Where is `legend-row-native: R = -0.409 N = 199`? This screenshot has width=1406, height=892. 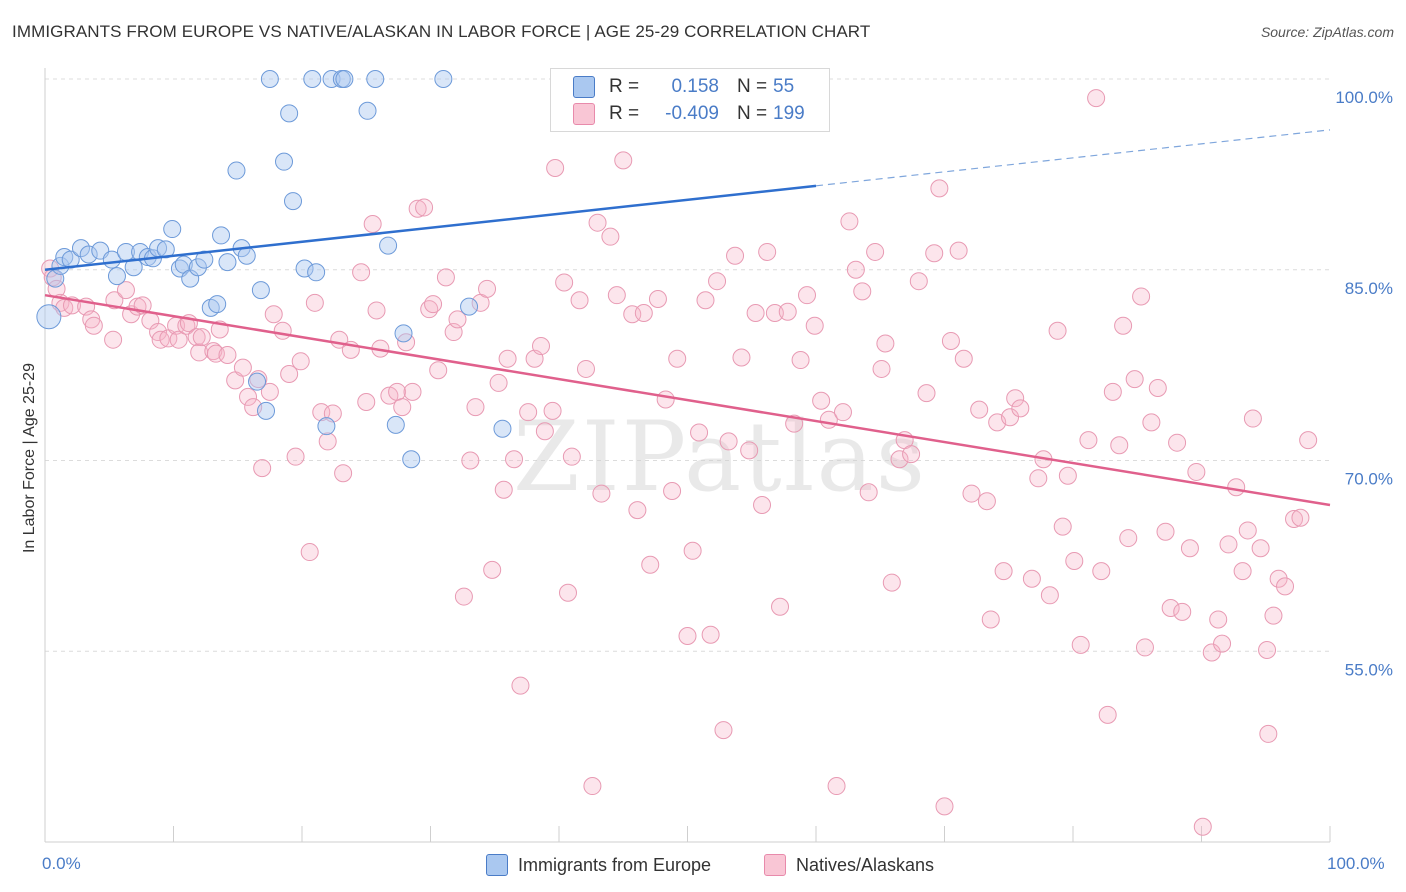 legend-row-native: R = -0.409 N = 199 is located at coordinates (689, 114).